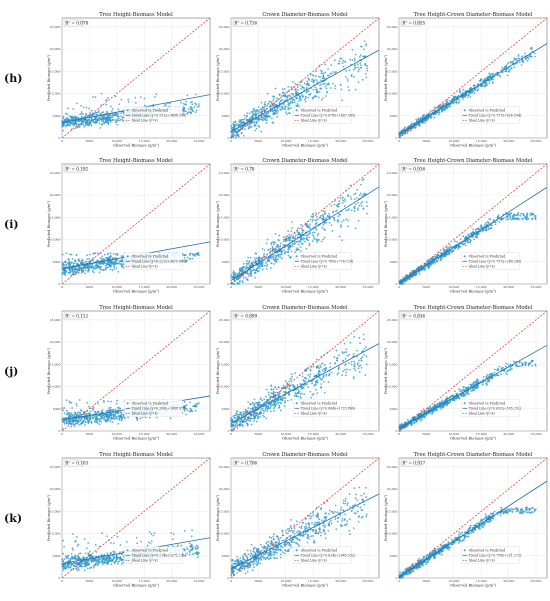 This screenshot has width=550, height=601. What do you see at coordinates (481, 287) in the screenshot?
I see `x-tick-label: 15,000` at bounding box center [481, 287].